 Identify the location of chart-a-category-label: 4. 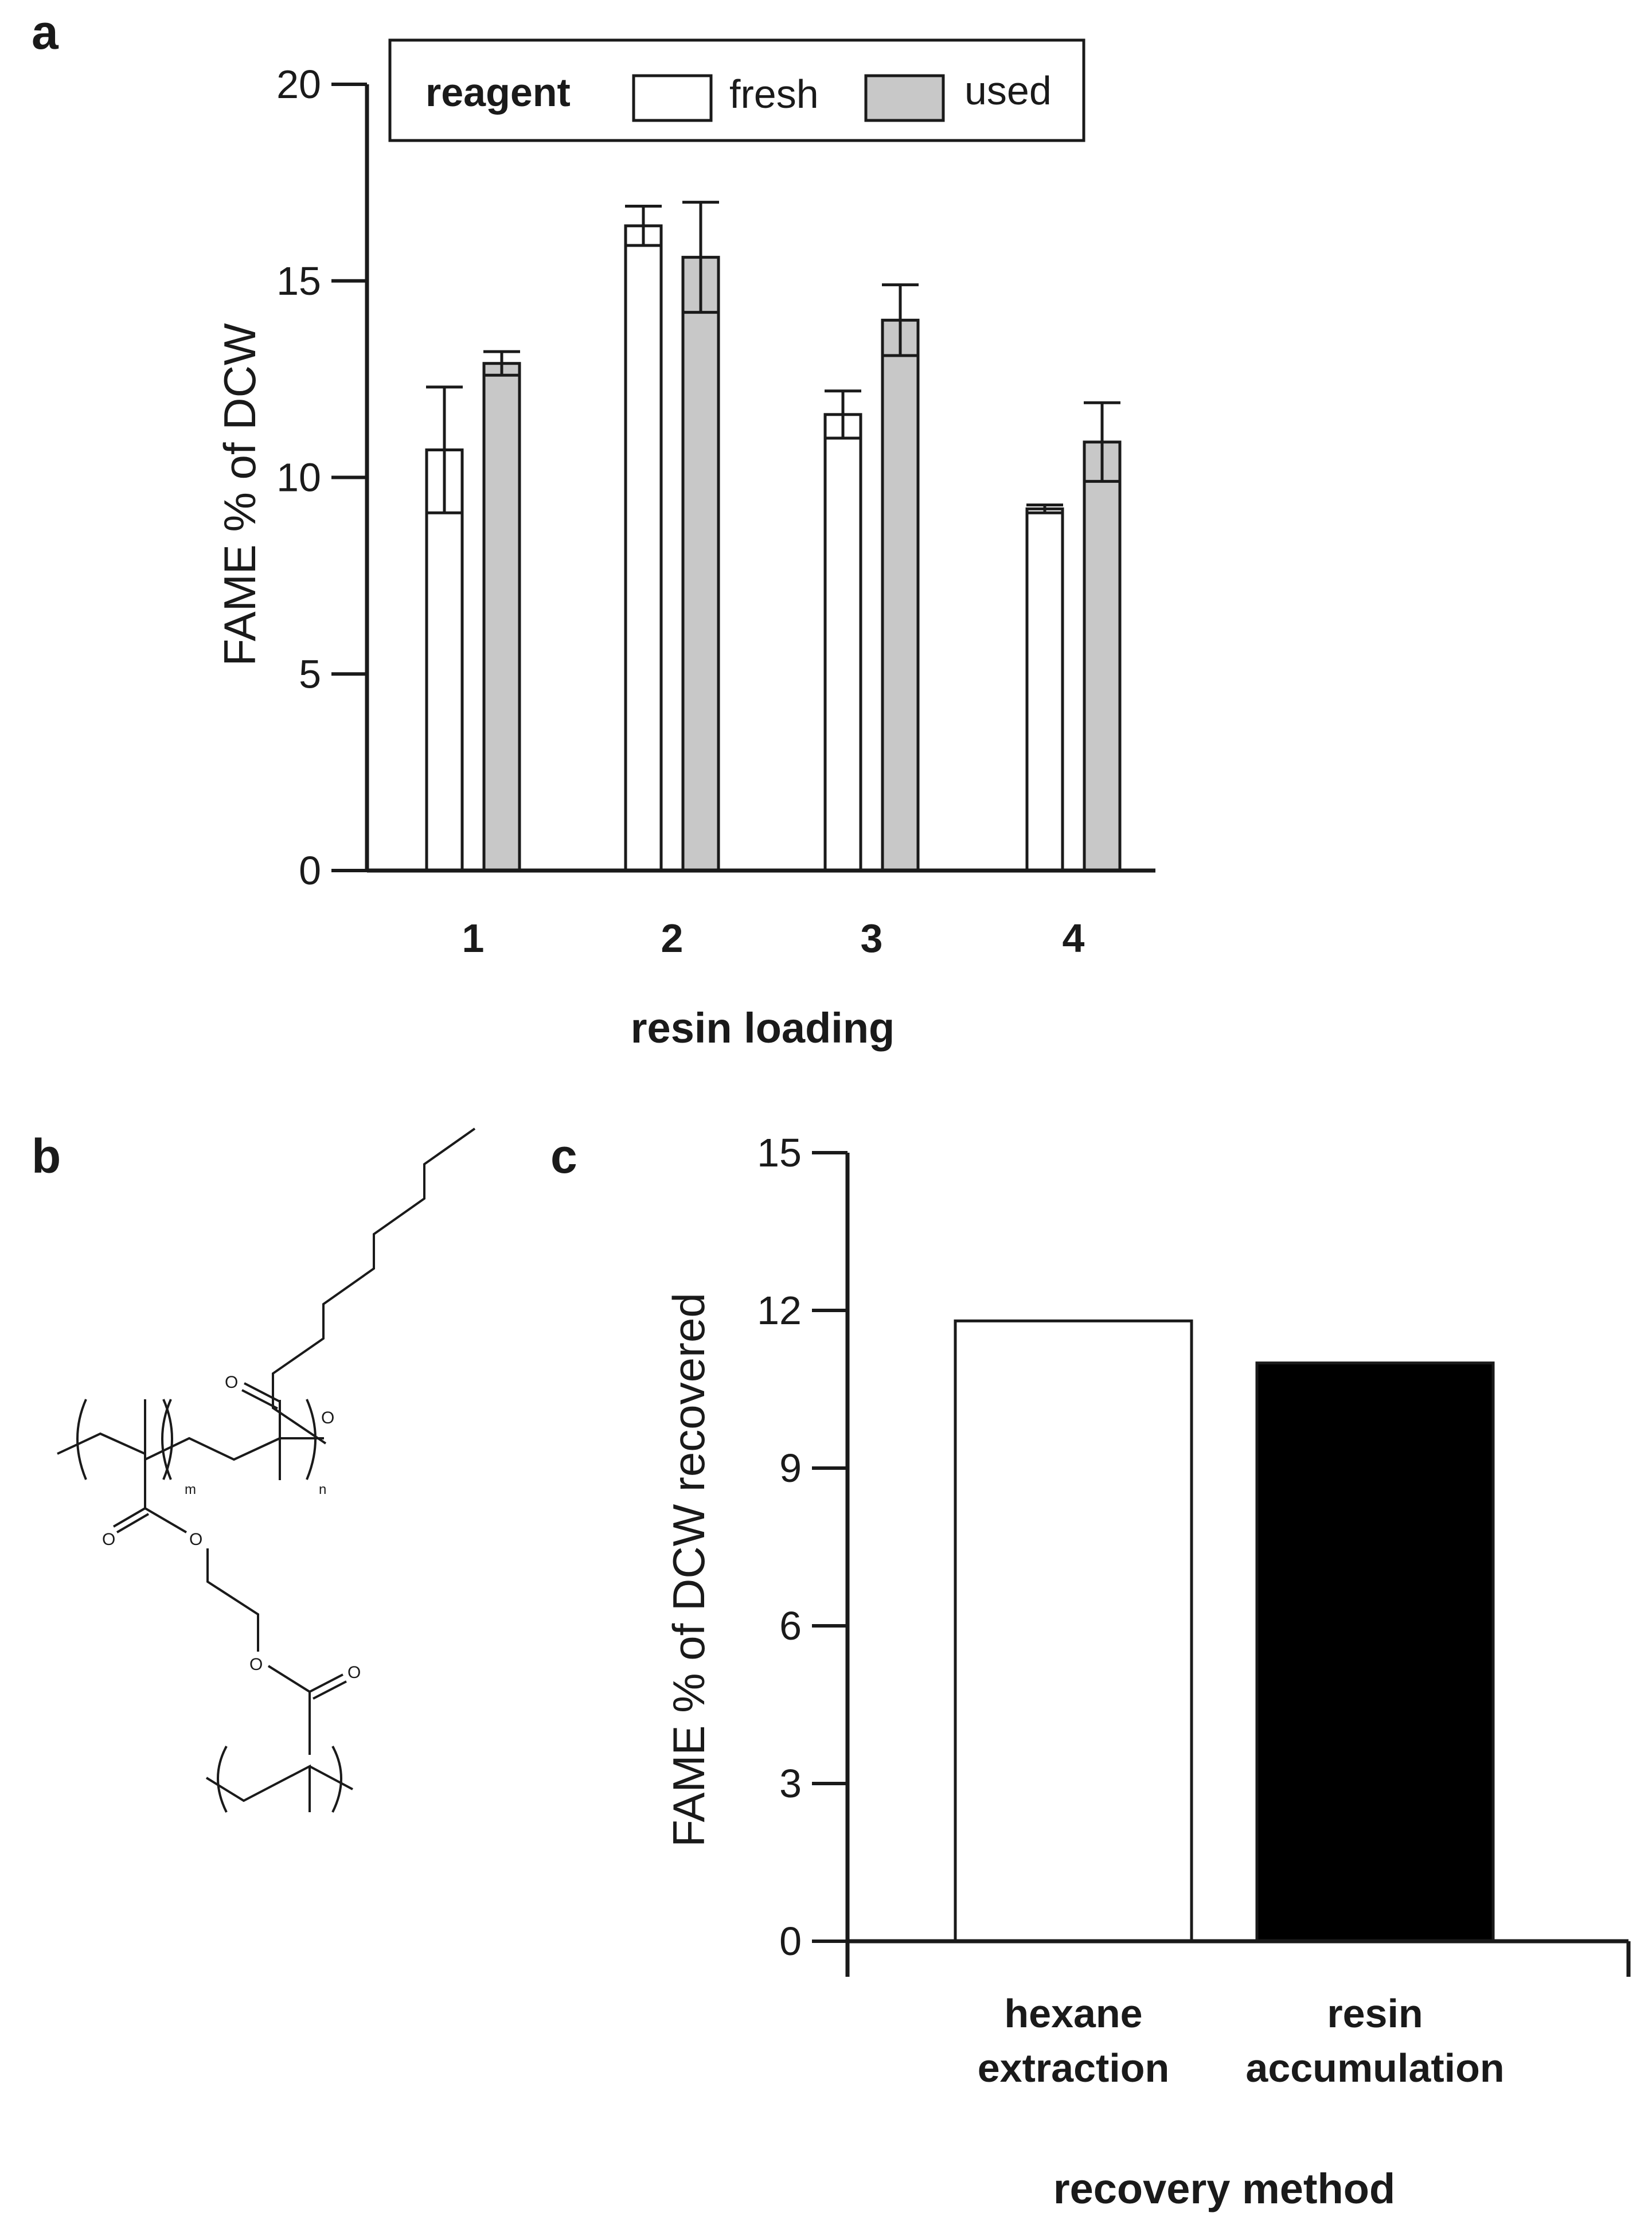
(1074, 938).